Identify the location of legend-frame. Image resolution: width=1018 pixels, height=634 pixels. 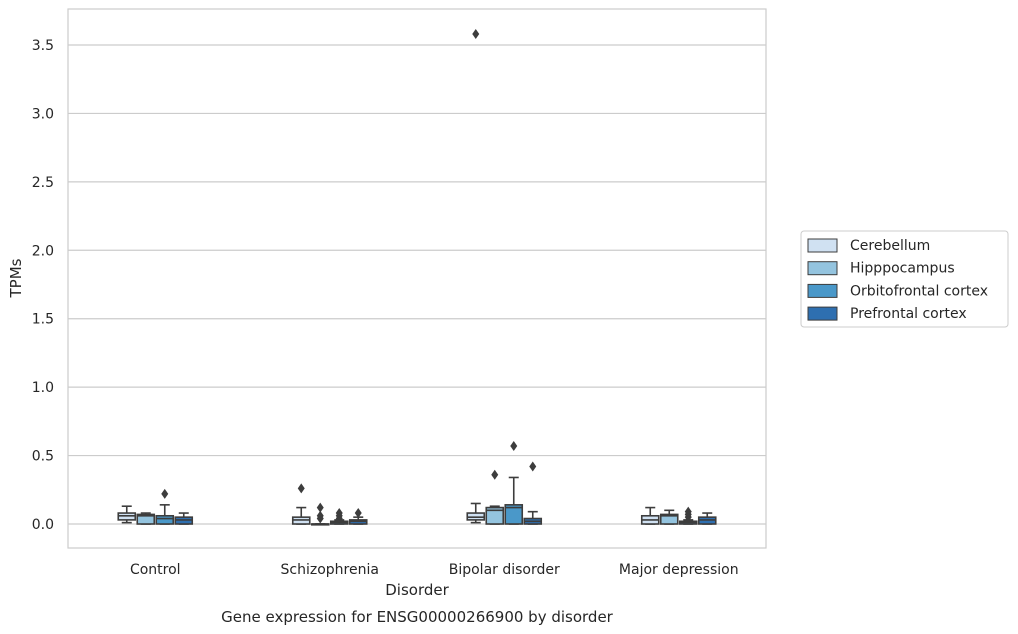
(904, 279).